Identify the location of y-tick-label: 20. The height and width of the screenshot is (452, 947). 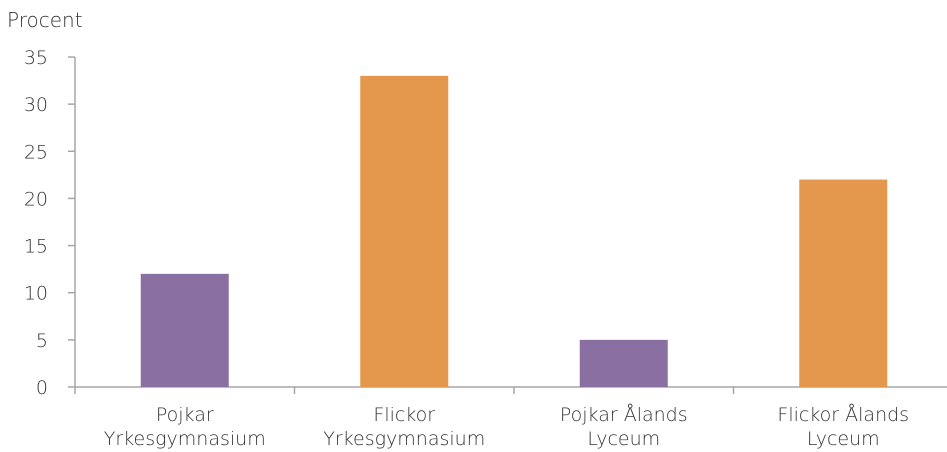
(36, 199).